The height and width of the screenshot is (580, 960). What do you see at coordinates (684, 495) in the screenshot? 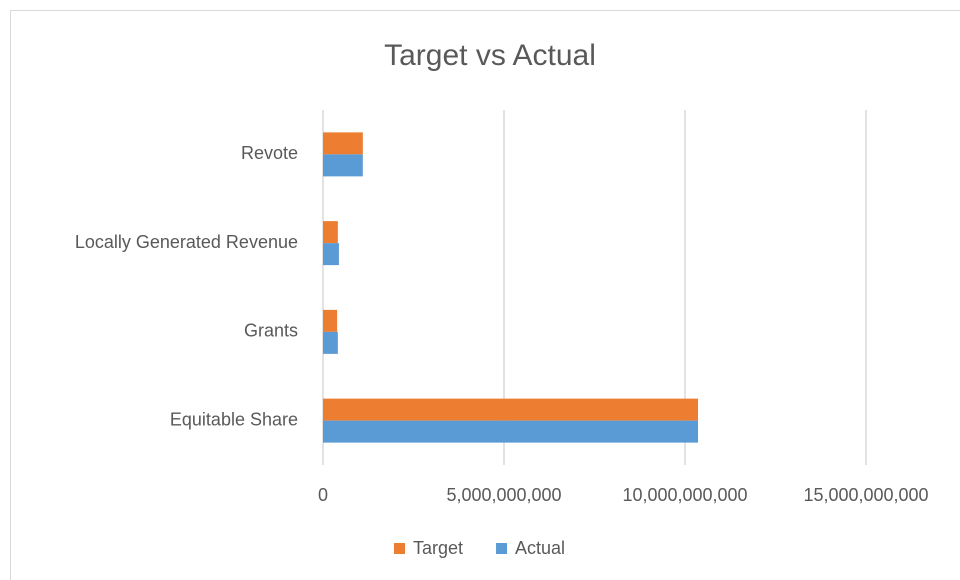
I see `x-tick-label: 10,000,000,000` at bounding box center [684, 495].